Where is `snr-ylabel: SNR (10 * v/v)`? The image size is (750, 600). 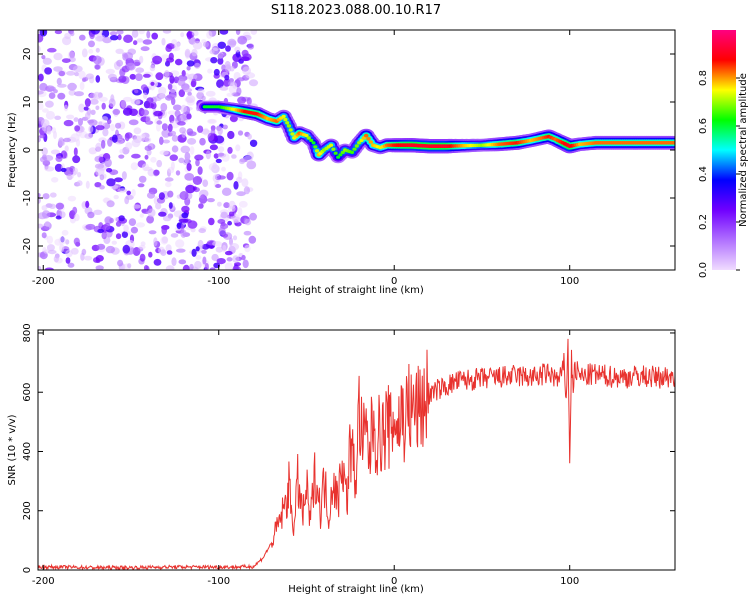
snr-ylabel: SNR (10 * v/v) is located at coordinates (12, 449).